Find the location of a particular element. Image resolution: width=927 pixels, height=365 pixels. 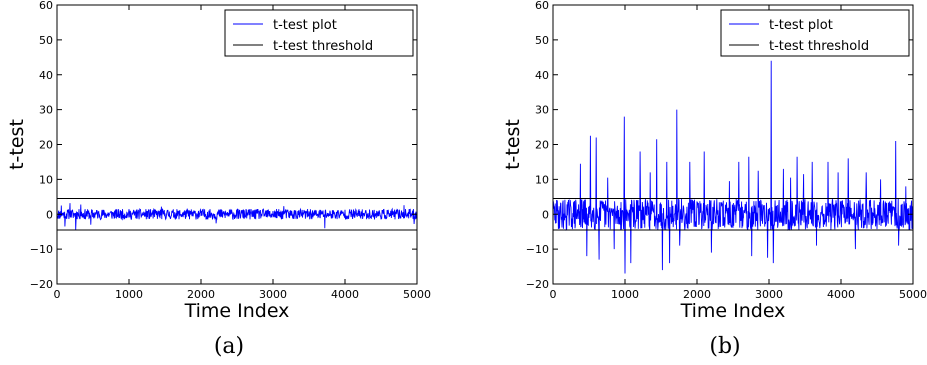

panel-caption: (b) is located at coordinates (724, 346).